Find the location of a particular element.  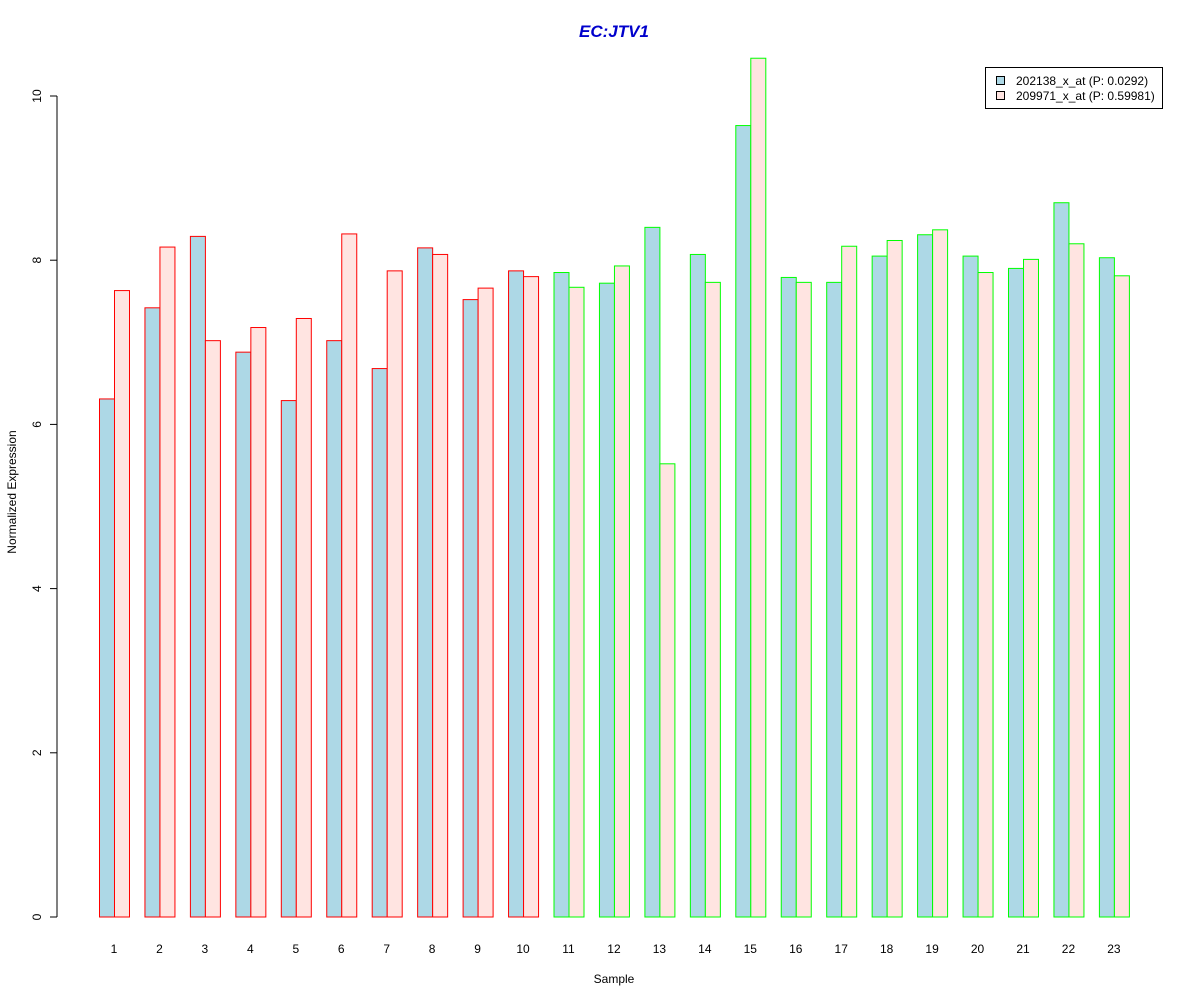

y-axis: 0 2 4 6 8 10 is located at coordinates (44, 504).